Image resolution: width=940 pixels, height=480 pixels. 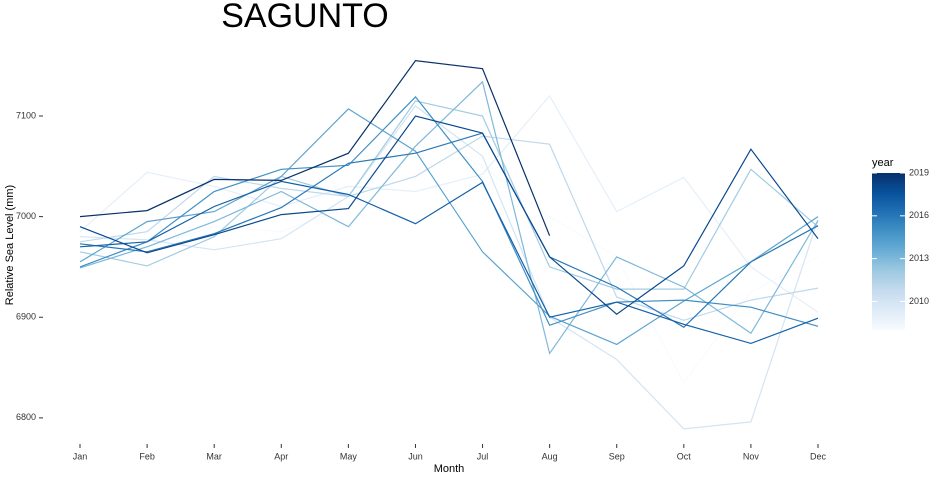 What do you see at coordinates (415, 456) in the screenshot?
I see `x-tick-label: Jun` at bounding box center [415, 456].